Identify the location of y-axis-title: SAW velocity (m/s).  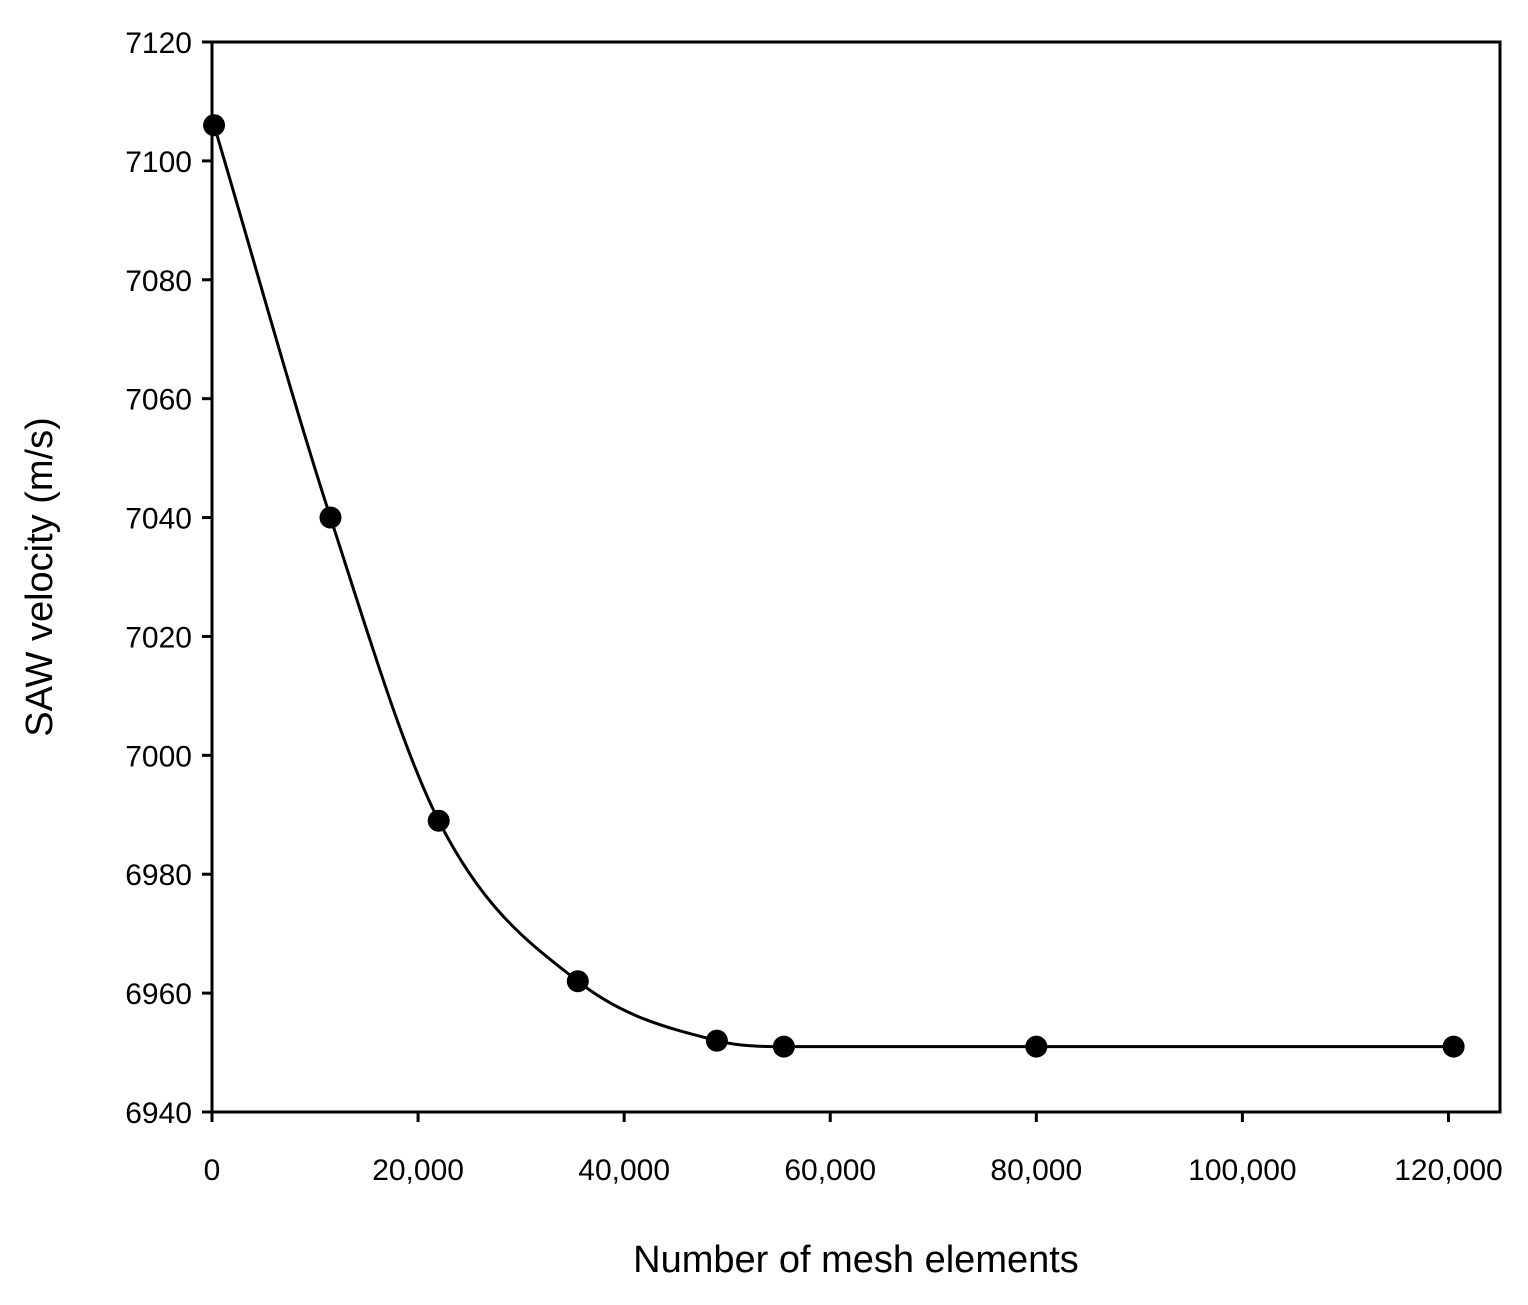
(40, 577).